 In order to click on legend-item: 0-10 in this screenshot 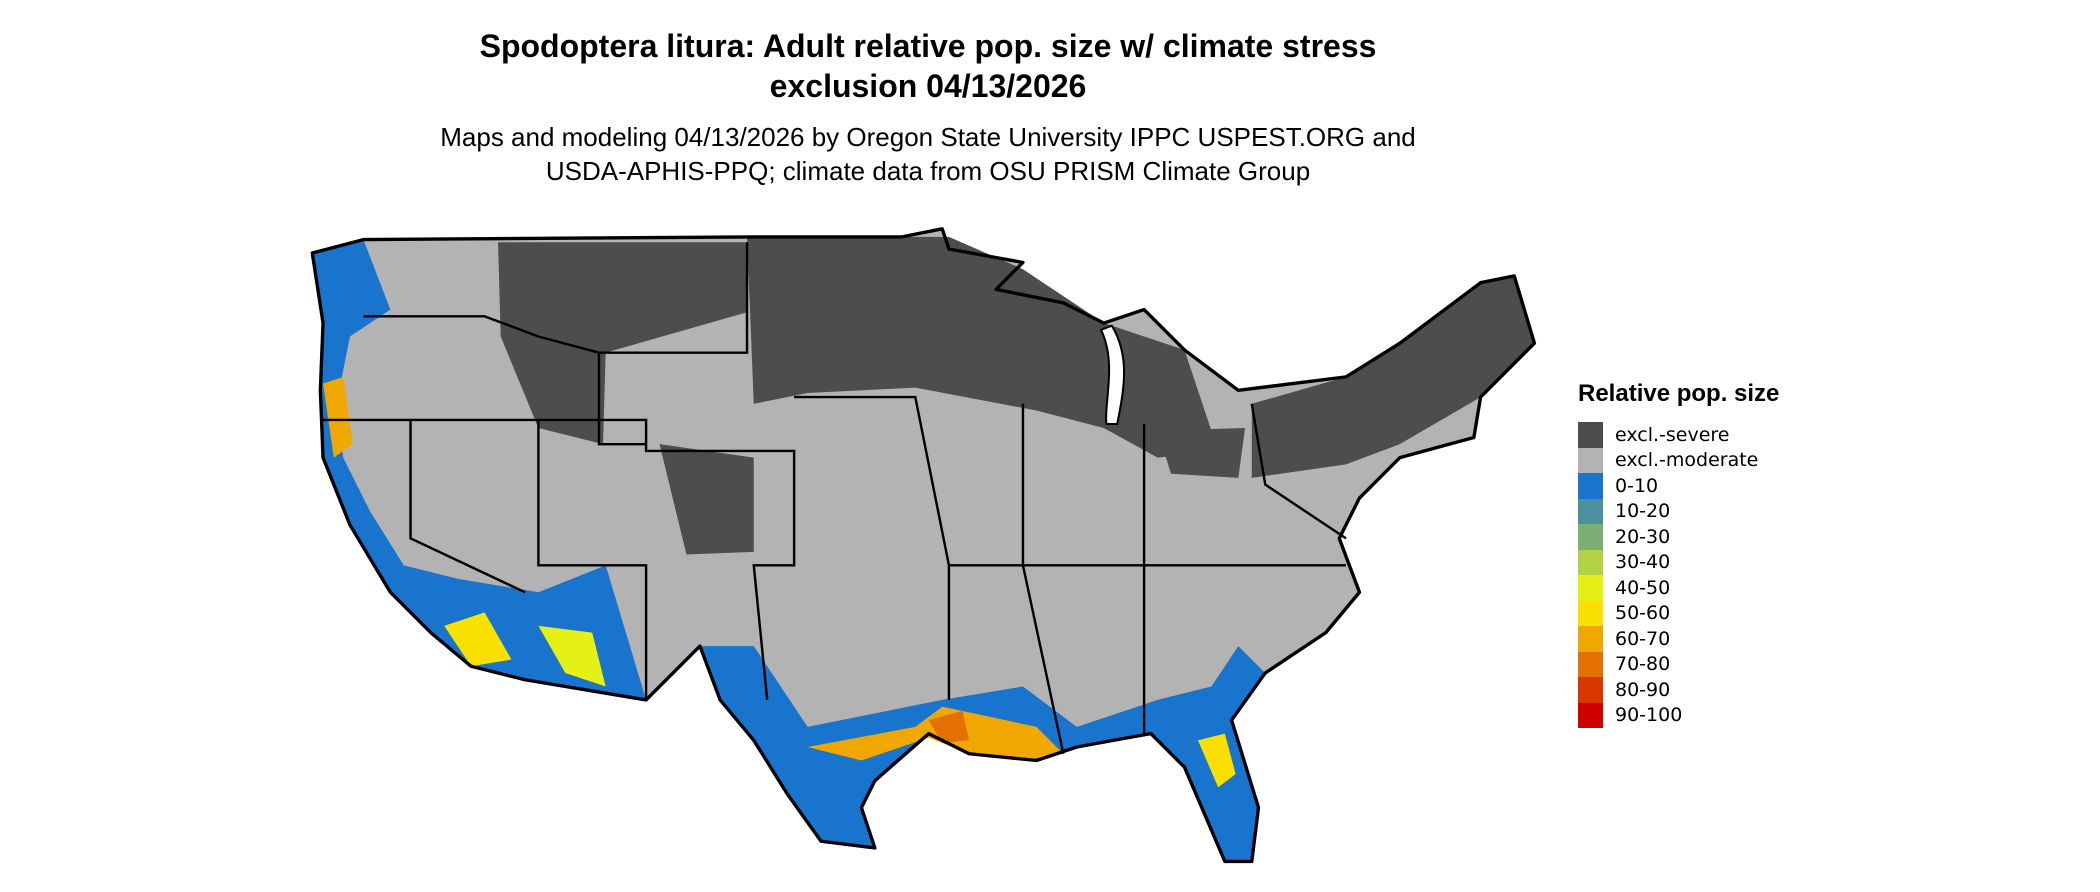, I will do `click(1678, 486)`.